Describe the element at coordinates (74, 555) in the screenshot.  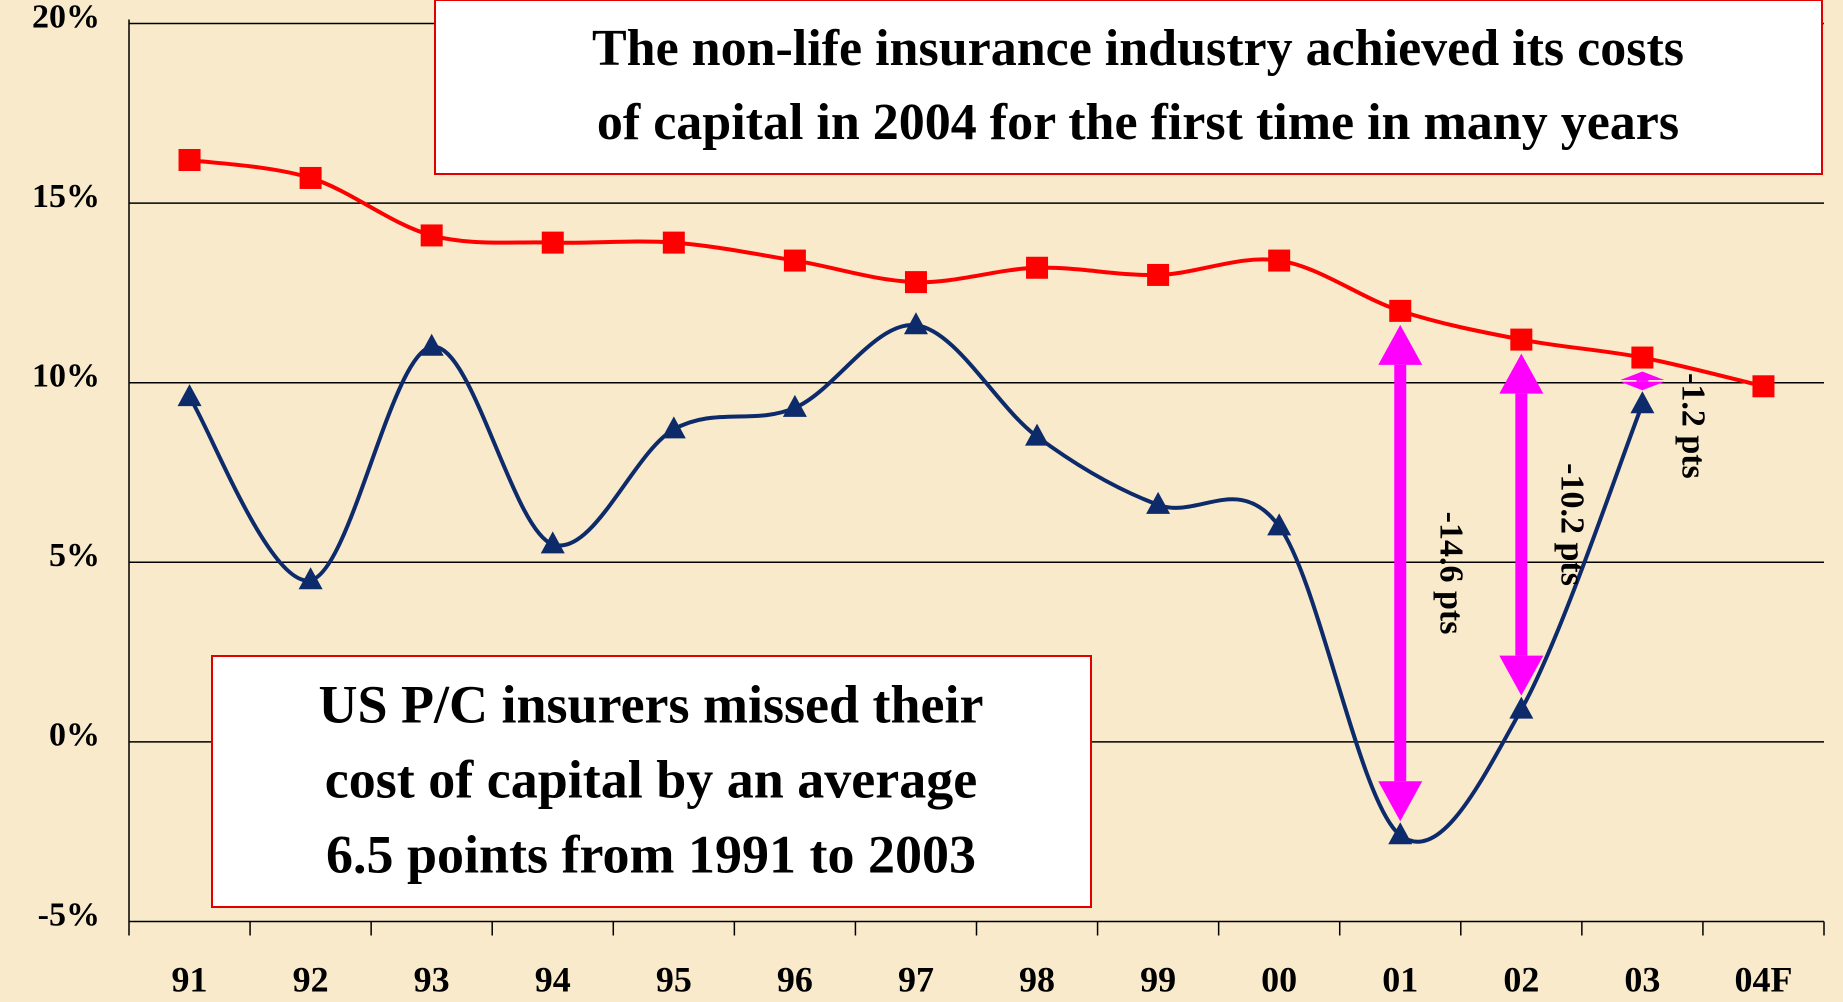
I see `y-tick-label: 5%` at that location.